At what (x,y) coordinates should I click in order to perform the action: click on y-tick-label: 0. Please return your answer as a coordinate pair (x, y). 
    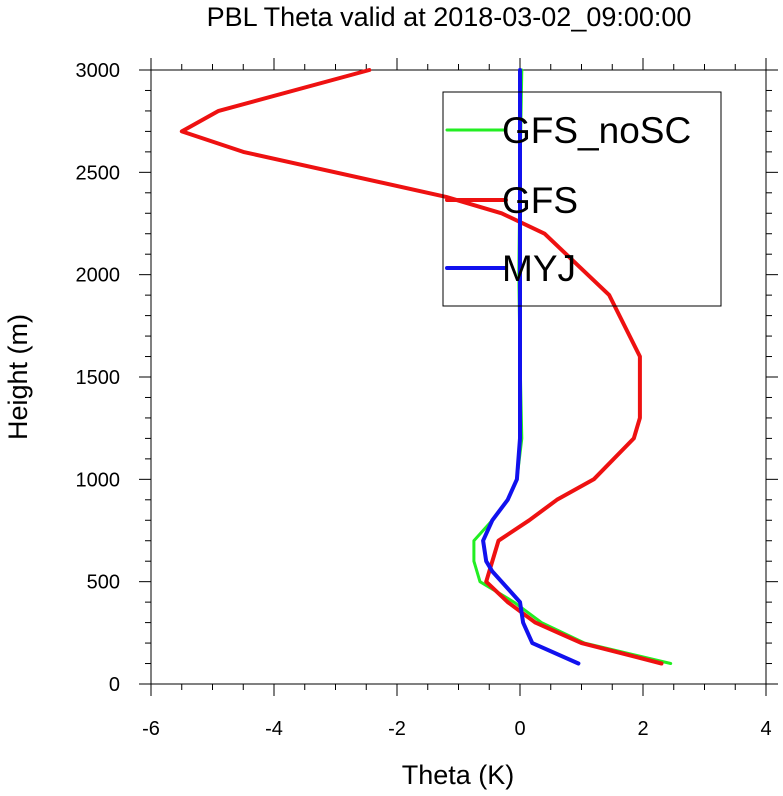
    Looking at the image, I should click on (114, 685).